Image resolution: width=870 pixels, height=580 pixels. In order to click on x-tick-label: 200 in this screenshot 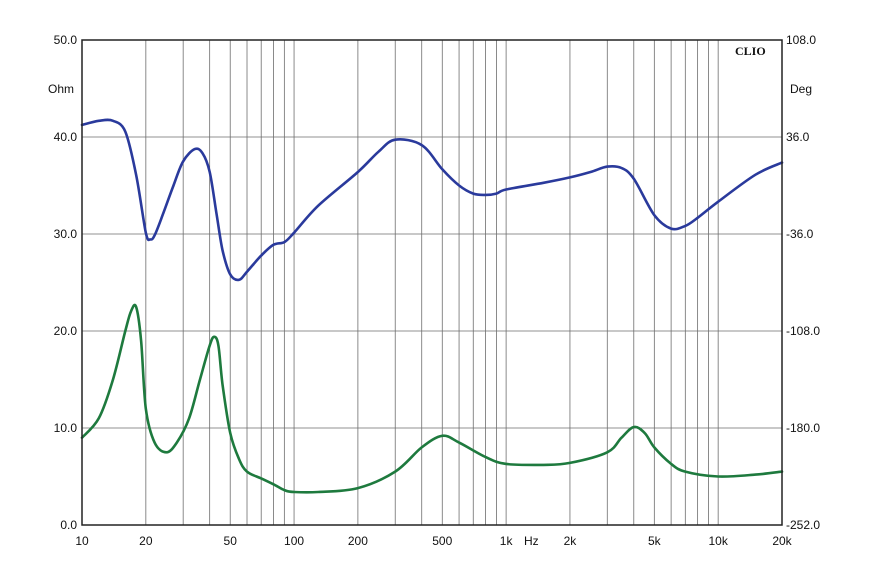, I will do `click(358, 541)`.